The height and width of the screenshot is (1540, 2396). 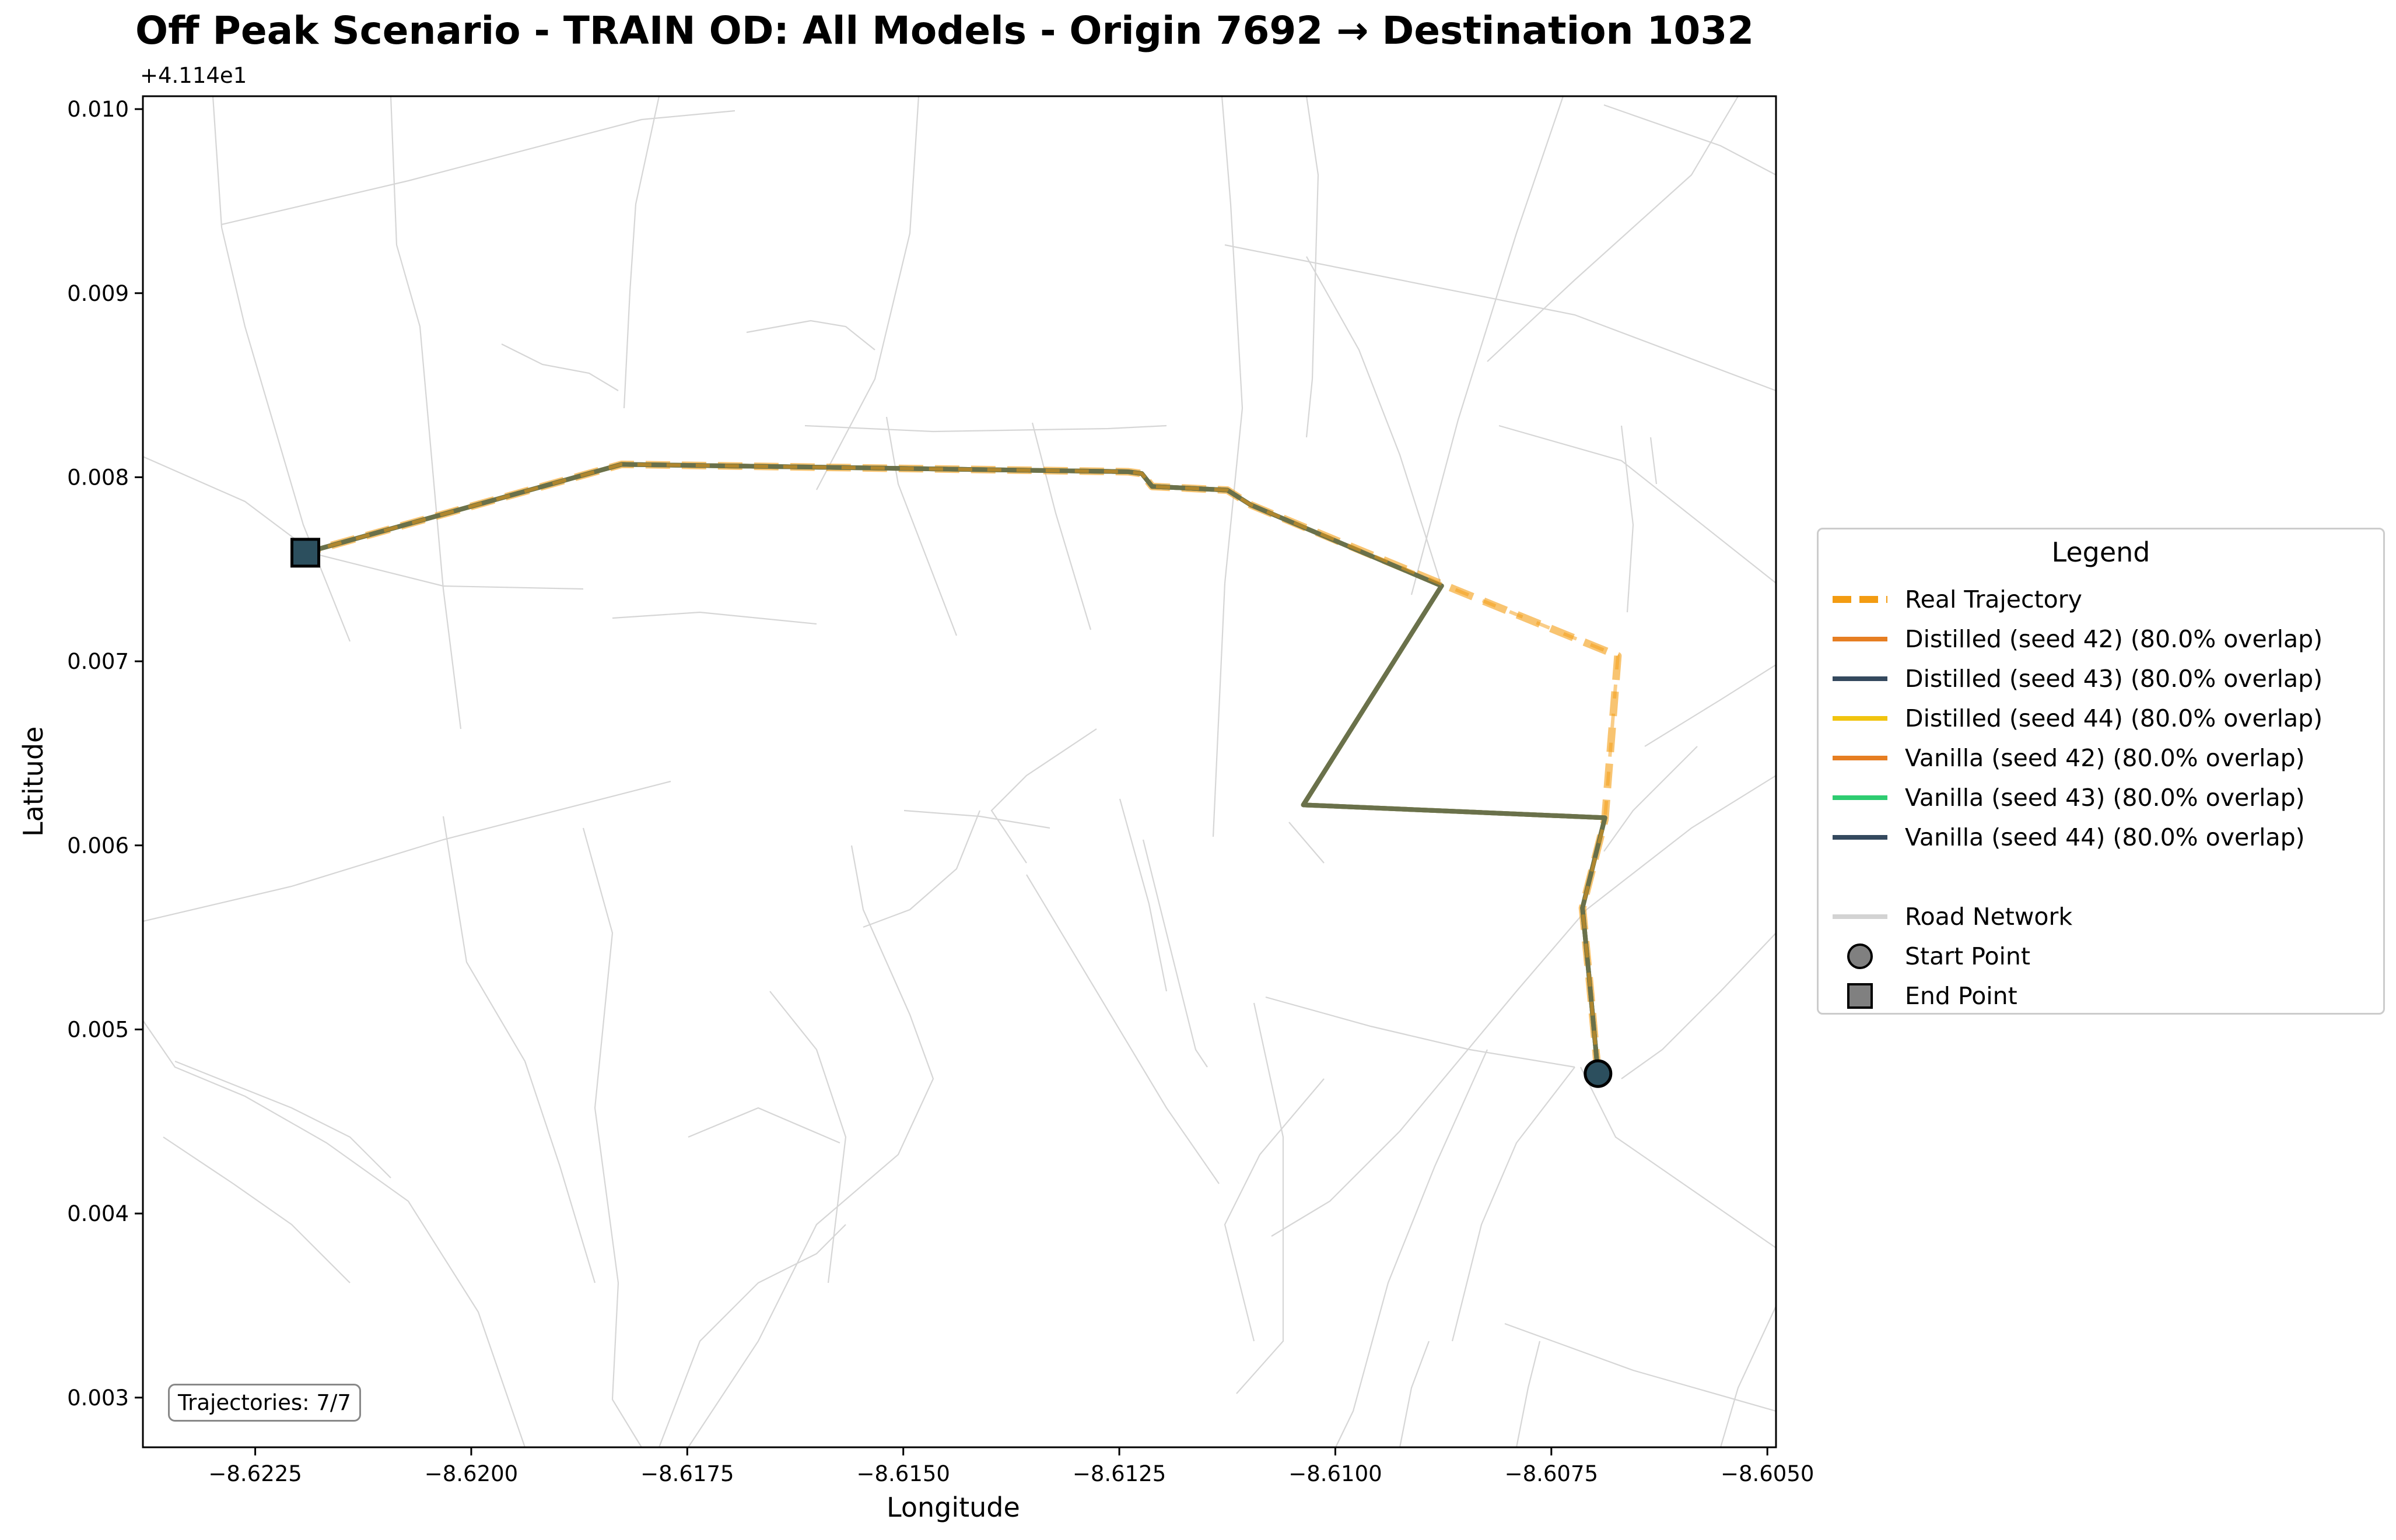 I want to click on legend-label: Vanilla (seed 42) (80.0% overlap), so click(x=2105, y=758).